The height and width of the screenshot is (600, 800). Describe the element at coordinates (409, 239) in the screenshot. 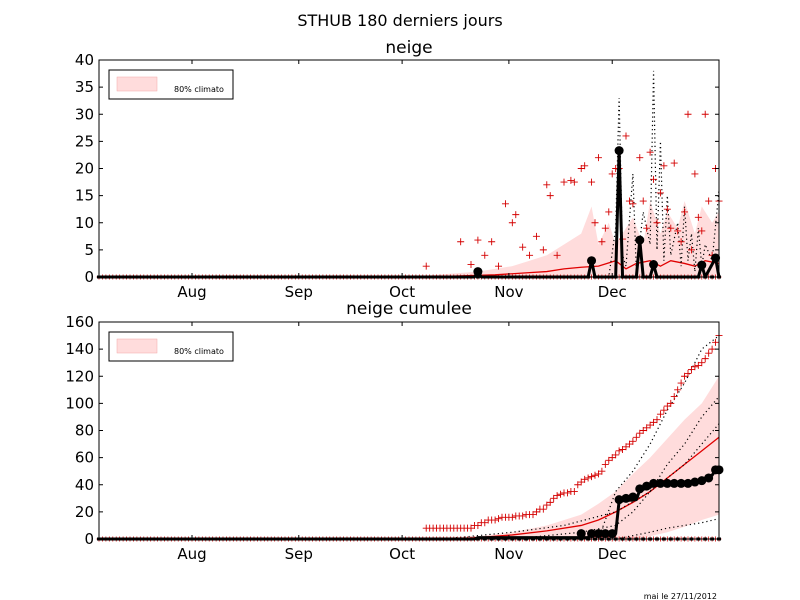

I see `climato-band` at that location.